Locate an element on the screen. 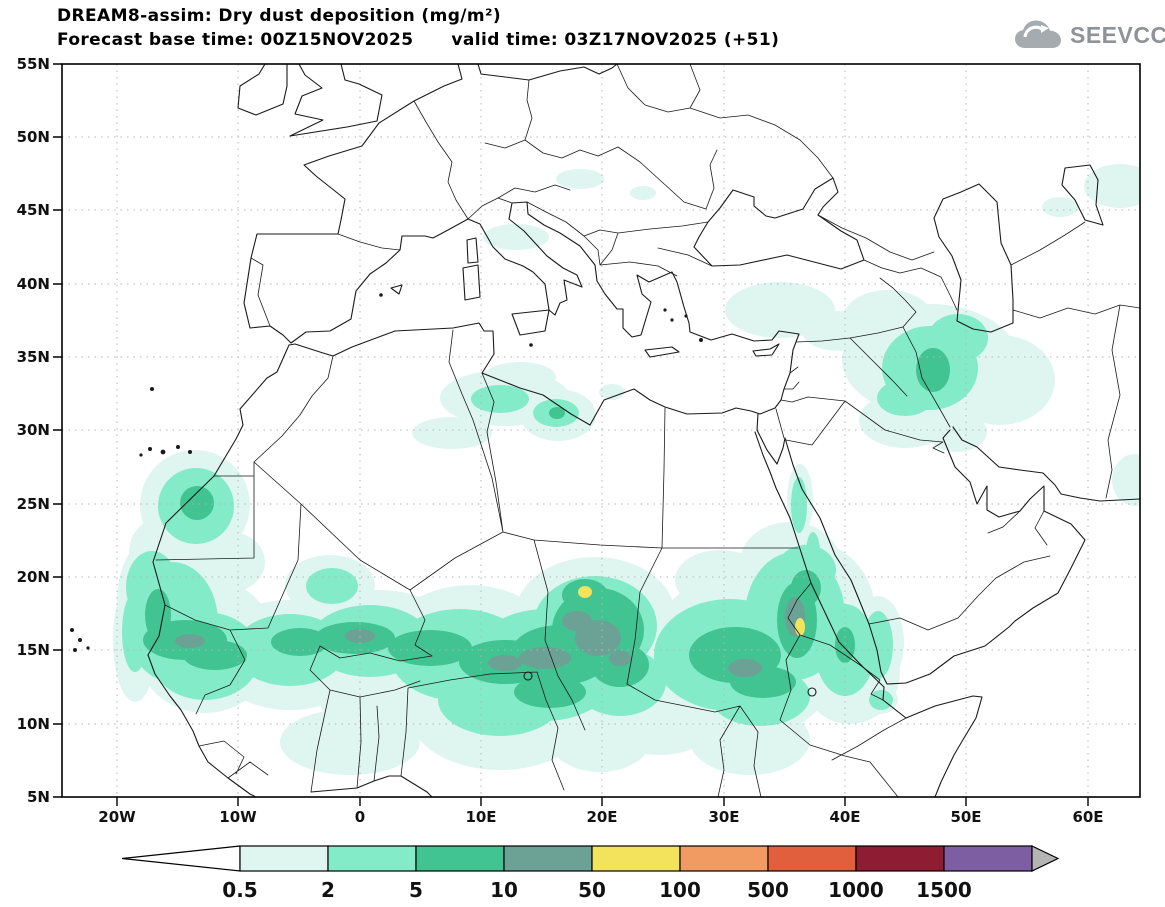  lat-label: 40N is located at coordinates (33, 284).